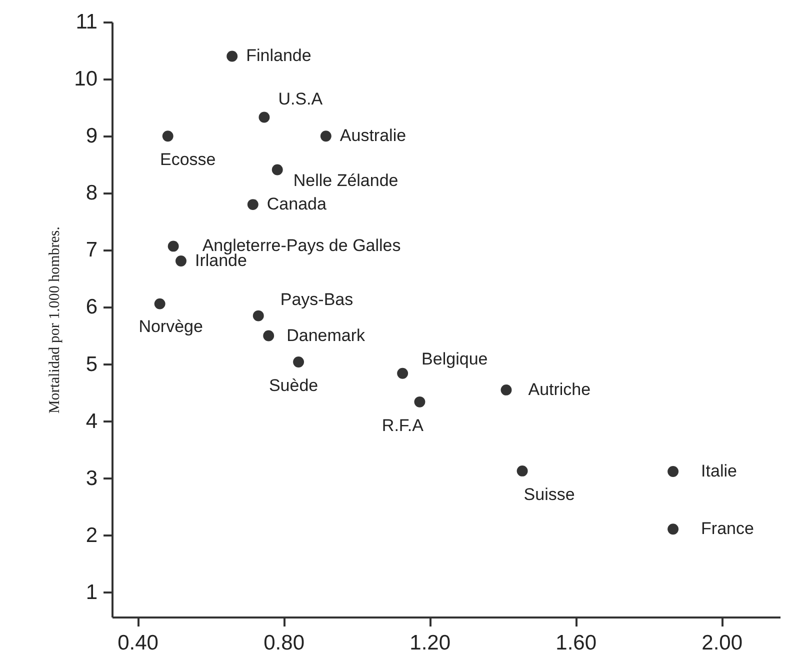 The image size is (786, 666). Describe the element at coordinates (55, 320) in the screenshot. I see `y-axis-title: Mortalidad por 1.000 hombres.` at that location.